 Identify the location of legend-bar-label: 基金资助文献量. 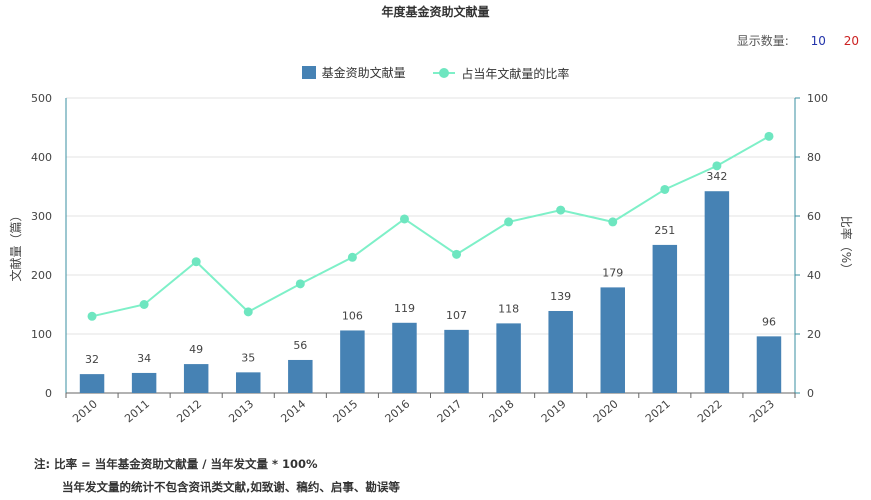
(363, 73).